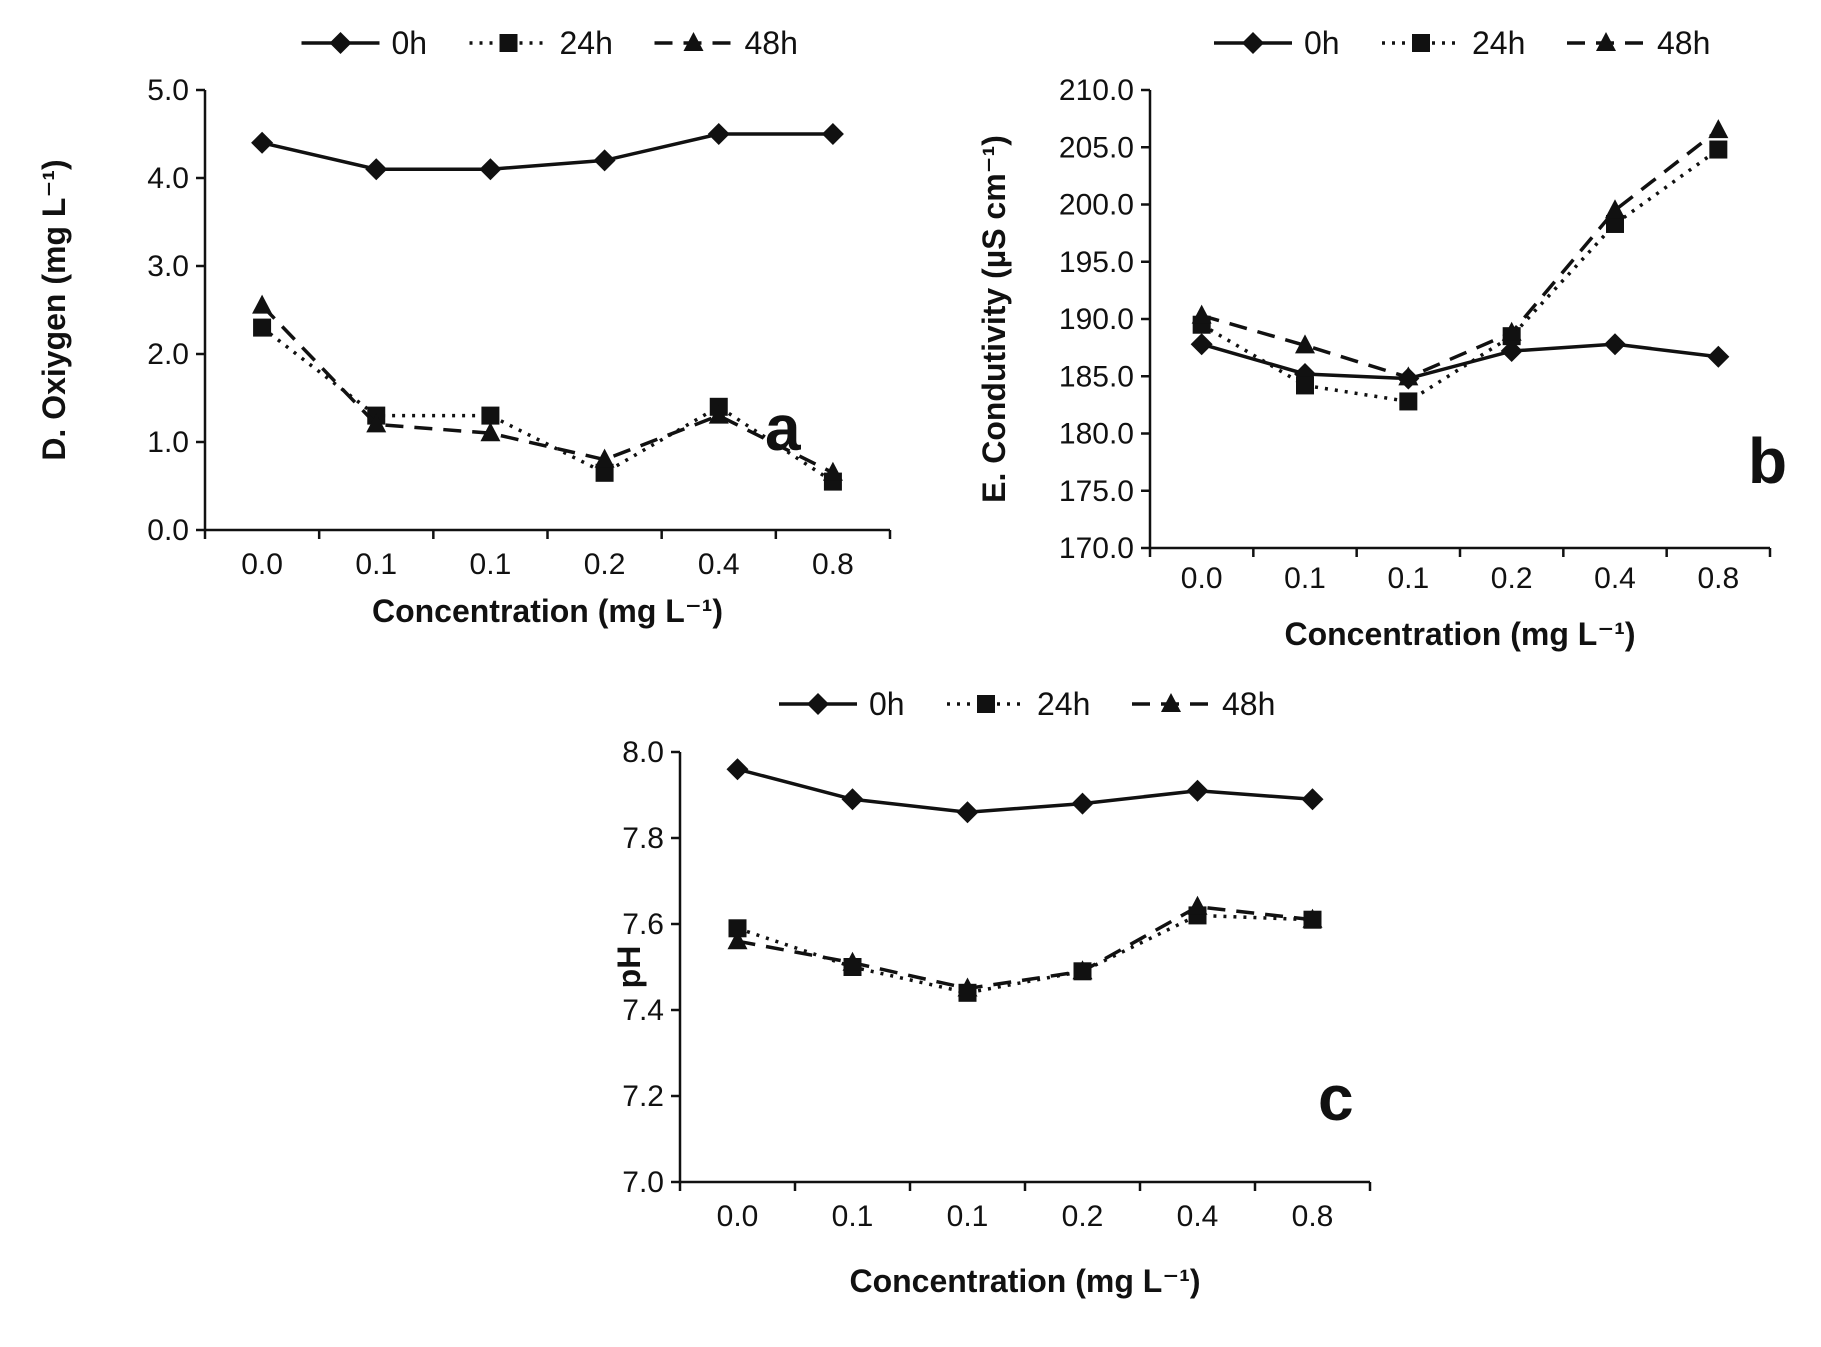  Describe the element at coordinates (1096, 434) in the screenshot. I see `y-tick-label: 180.0` at that location.